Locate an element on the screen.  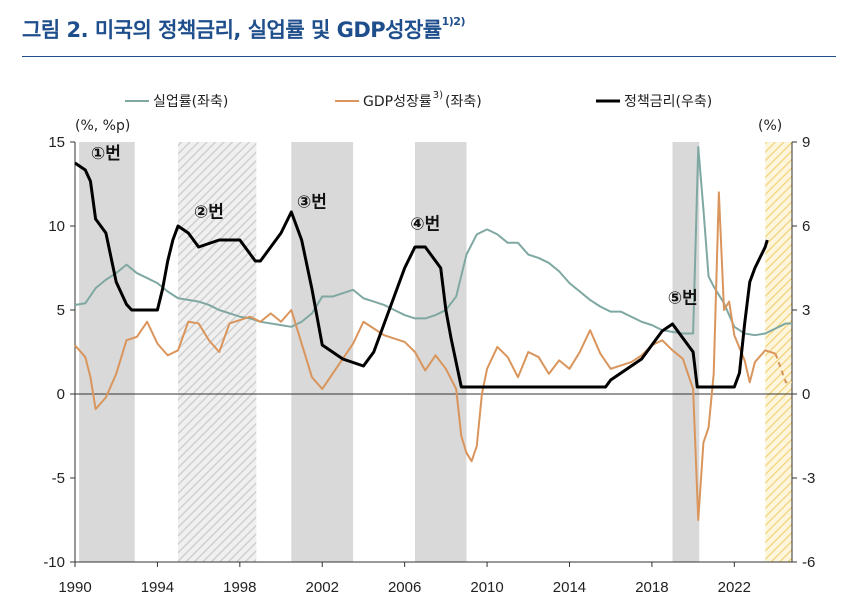
chart-title-text: 그림 2. 미국의 정책금리, 실업률 및 GDP성장률 is located at coordinates (232, 30).